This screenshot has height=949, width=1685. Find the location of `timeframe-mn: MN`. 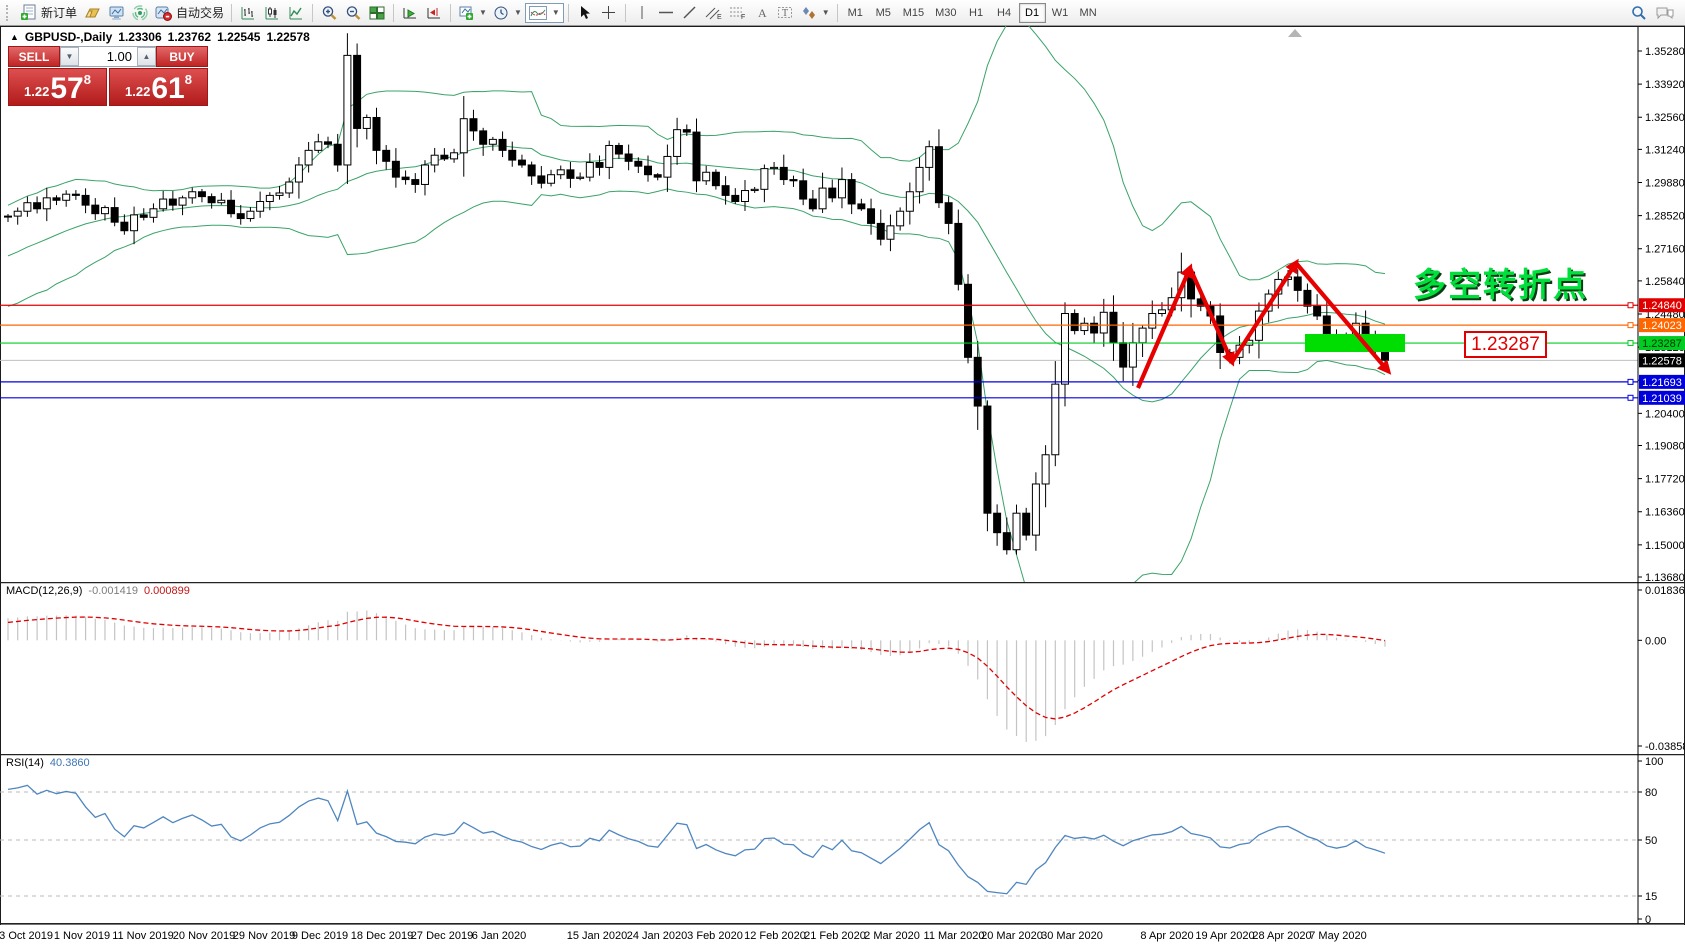

timeframe-mn: MN is located at coordinates (1088, 13).